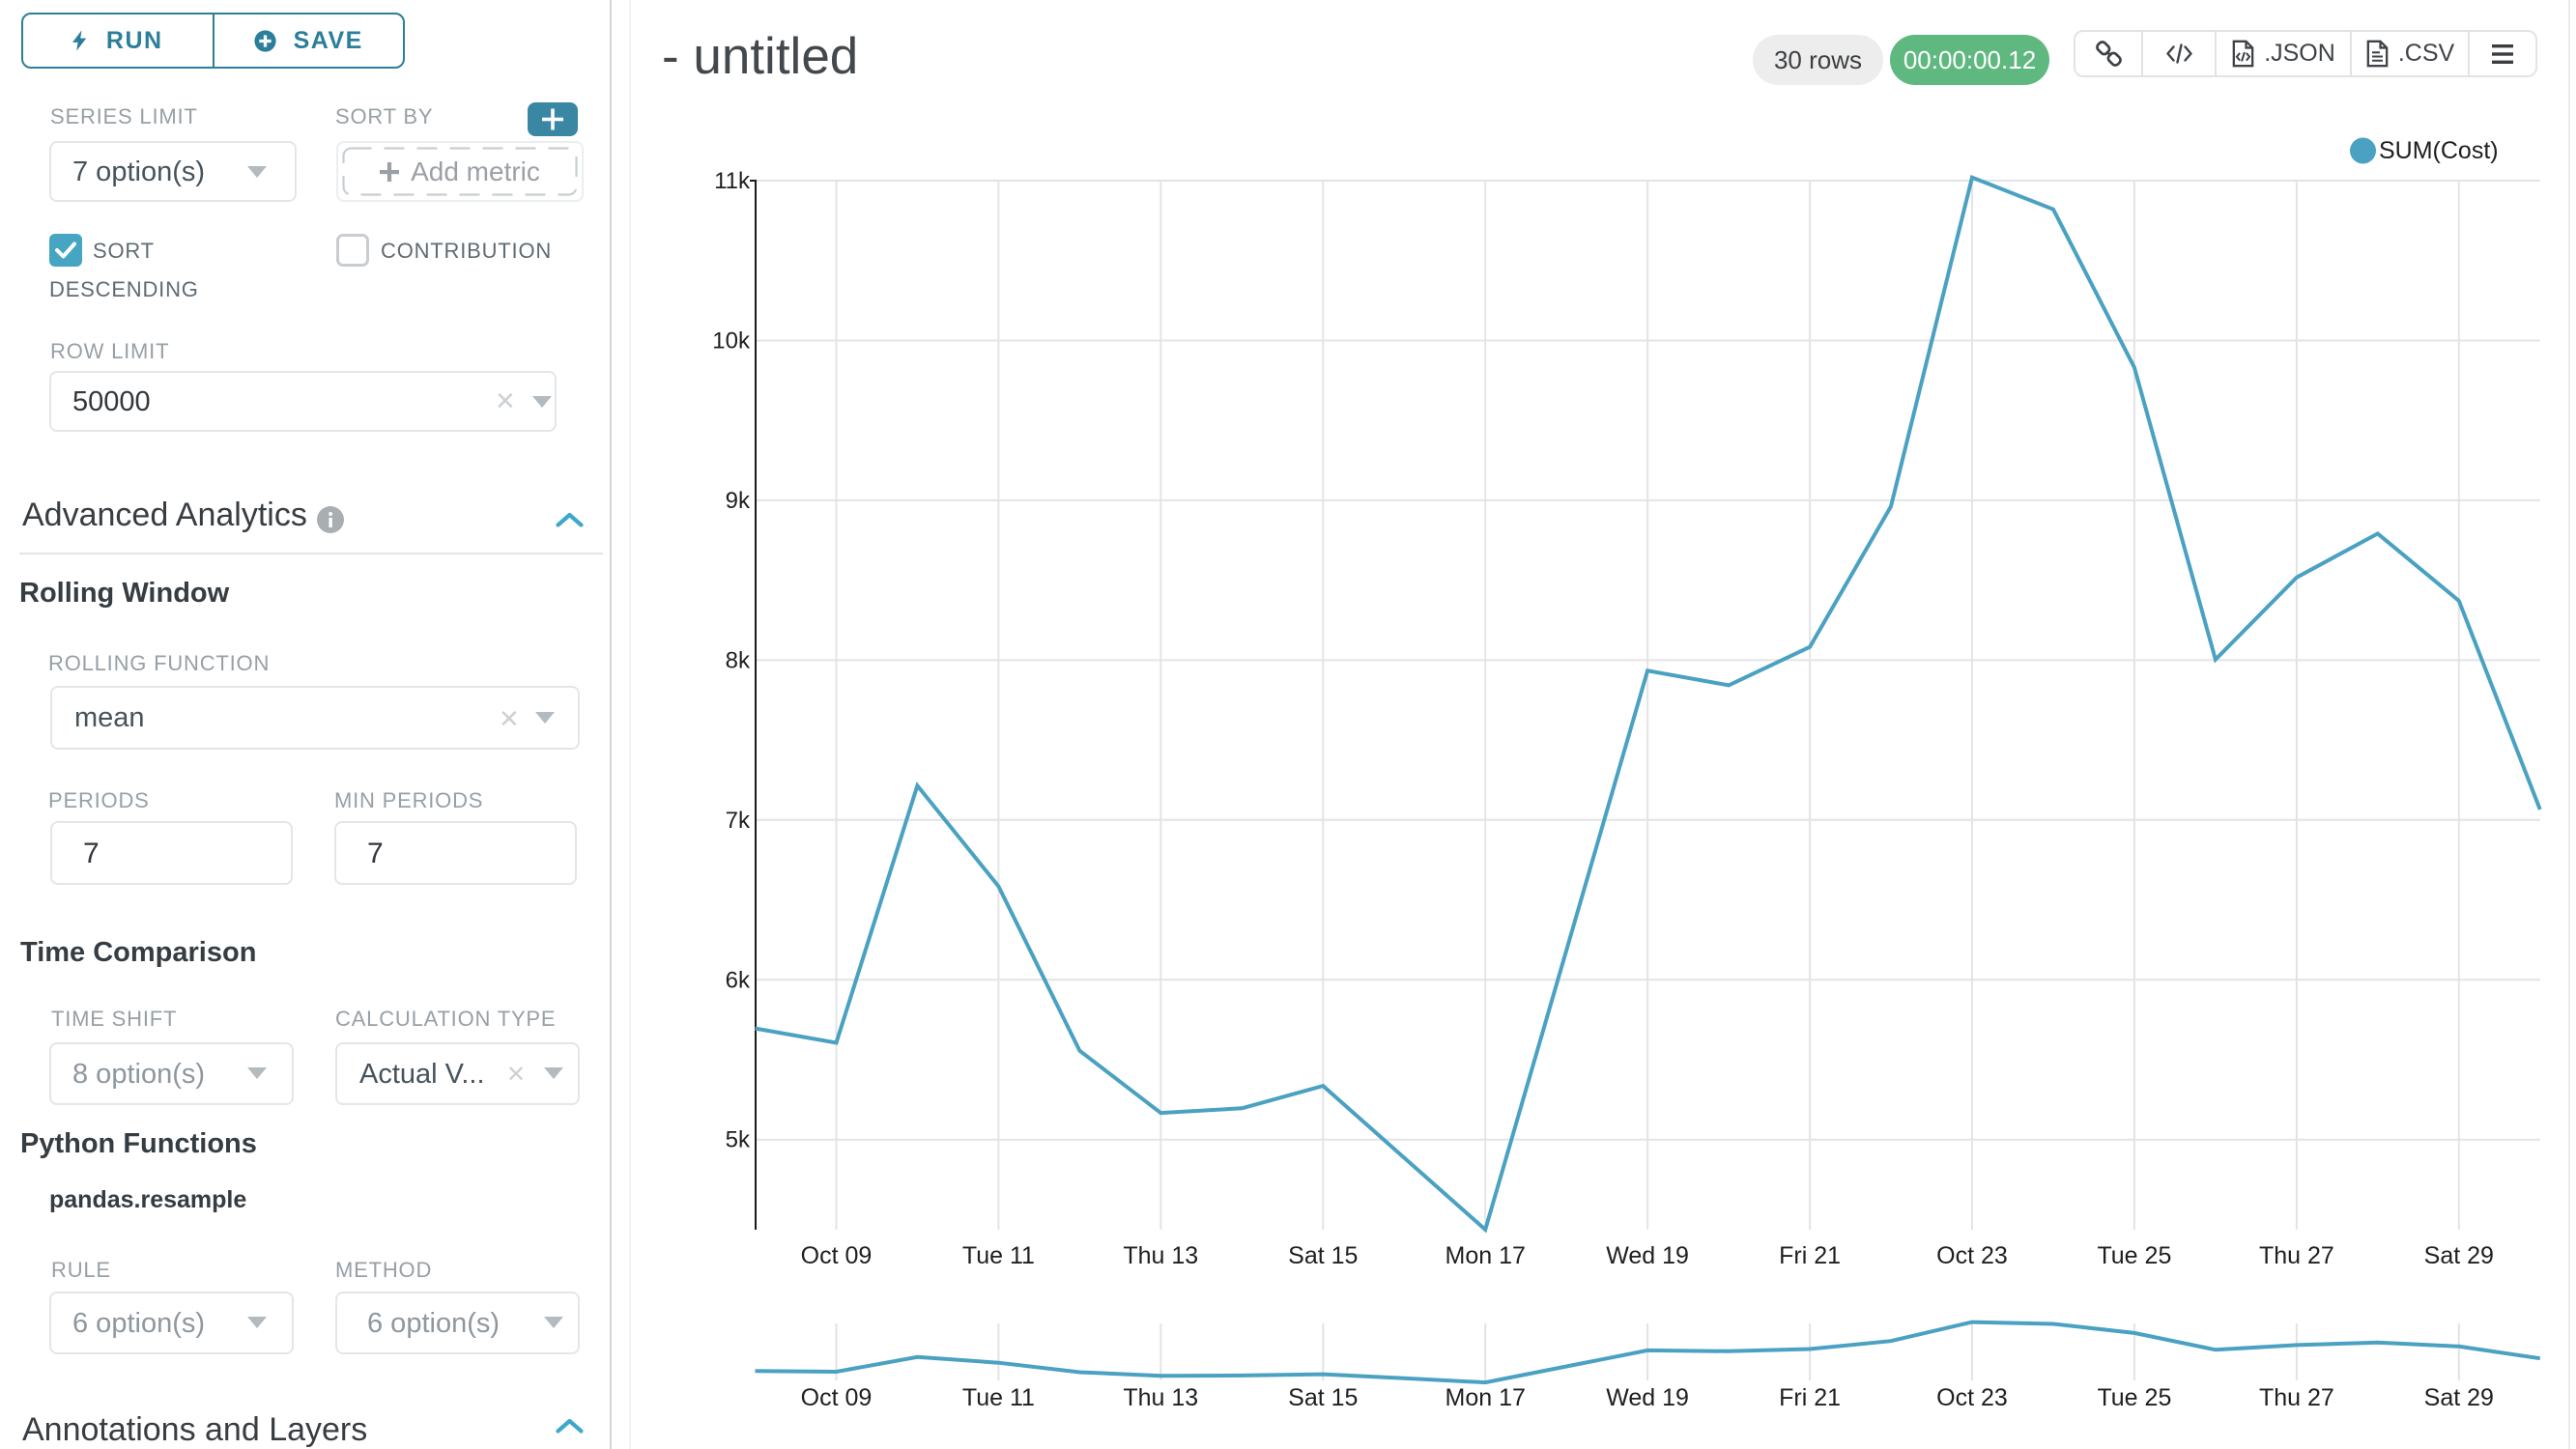  What do you see at coordinates (2439, 150) in the screenshot?
I see `svg-text: SUM(Cost)` at bounding box center [2439, 150].